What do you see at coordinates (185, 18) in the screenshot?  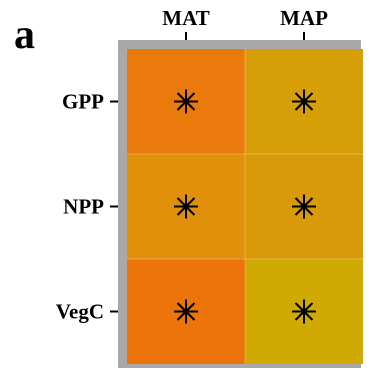 I see `column-label-mat: MAT` at bounding box center [185, 18].